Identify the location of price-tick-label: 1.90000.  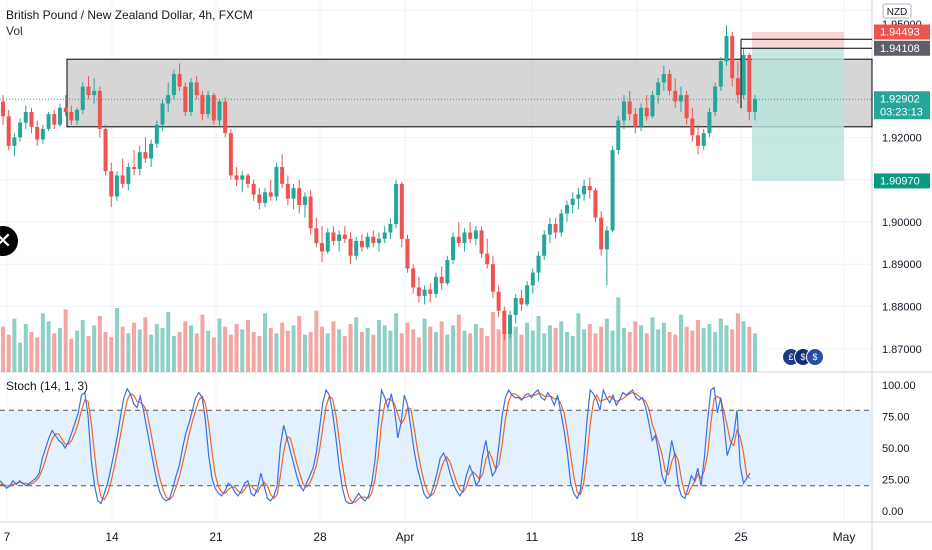
(902, 223).